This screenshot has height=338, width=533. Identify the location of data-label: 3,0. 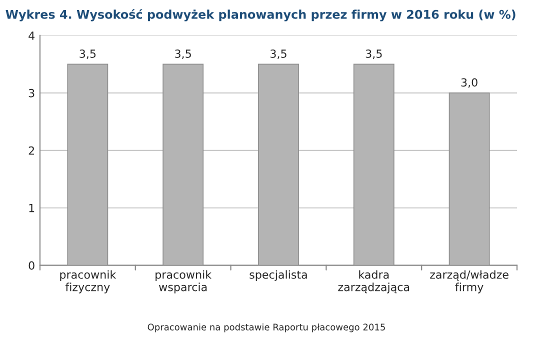
(469, 83).